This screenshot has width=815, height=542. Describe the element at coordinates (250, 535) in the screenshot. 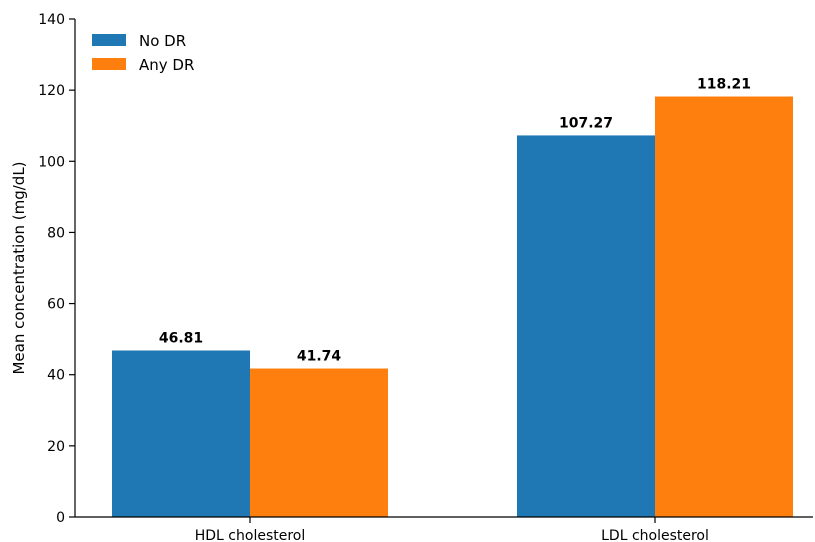

I see `x-tick-label-hdl-cholesterol: HDL cholesterol` at that location.